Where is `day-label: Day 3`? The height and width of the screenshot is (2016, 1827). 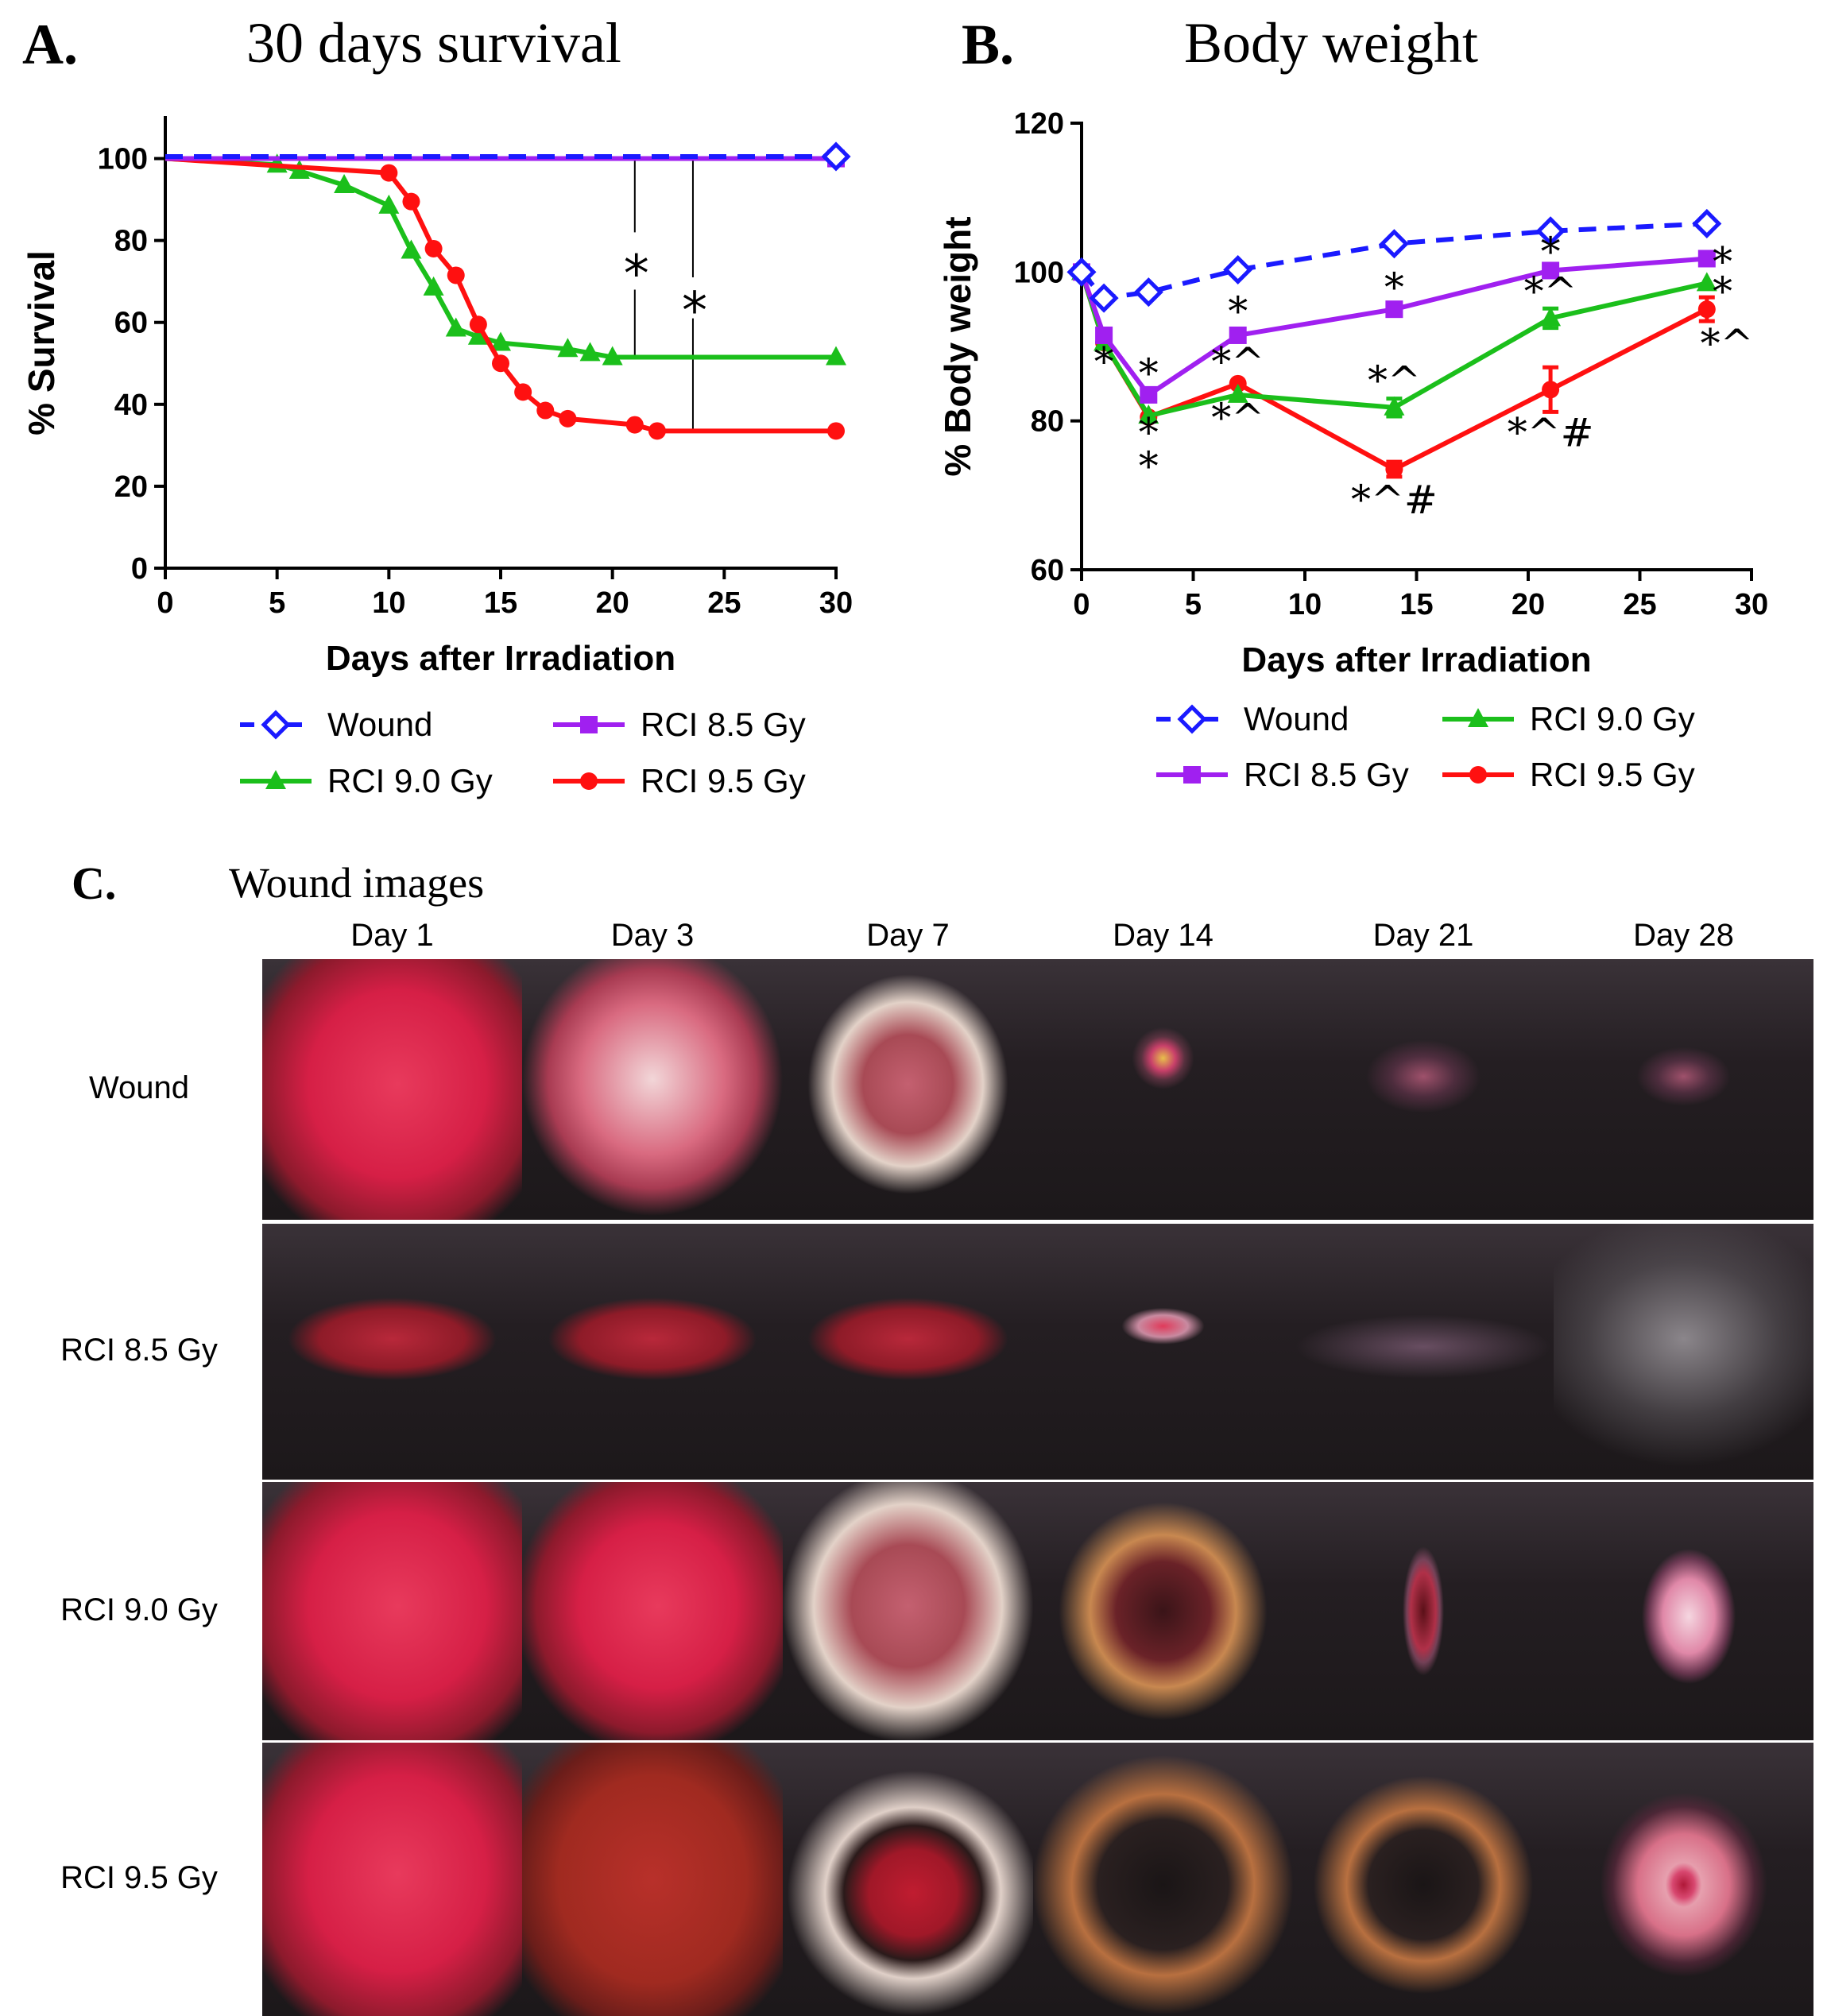 day-label: Day 3 is located at coordinates (652, 935).